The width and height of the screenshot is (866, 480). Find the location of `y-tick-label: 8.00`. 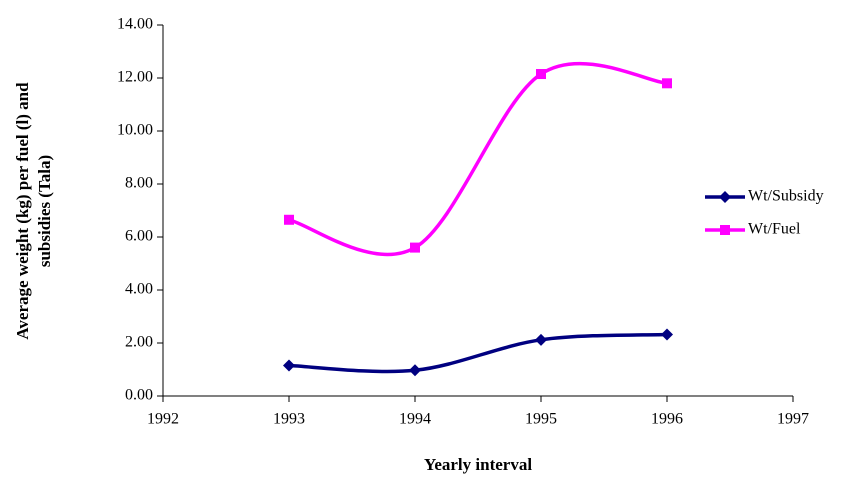

y-tick-label: 8.00 is located at coordinates (139, 183).